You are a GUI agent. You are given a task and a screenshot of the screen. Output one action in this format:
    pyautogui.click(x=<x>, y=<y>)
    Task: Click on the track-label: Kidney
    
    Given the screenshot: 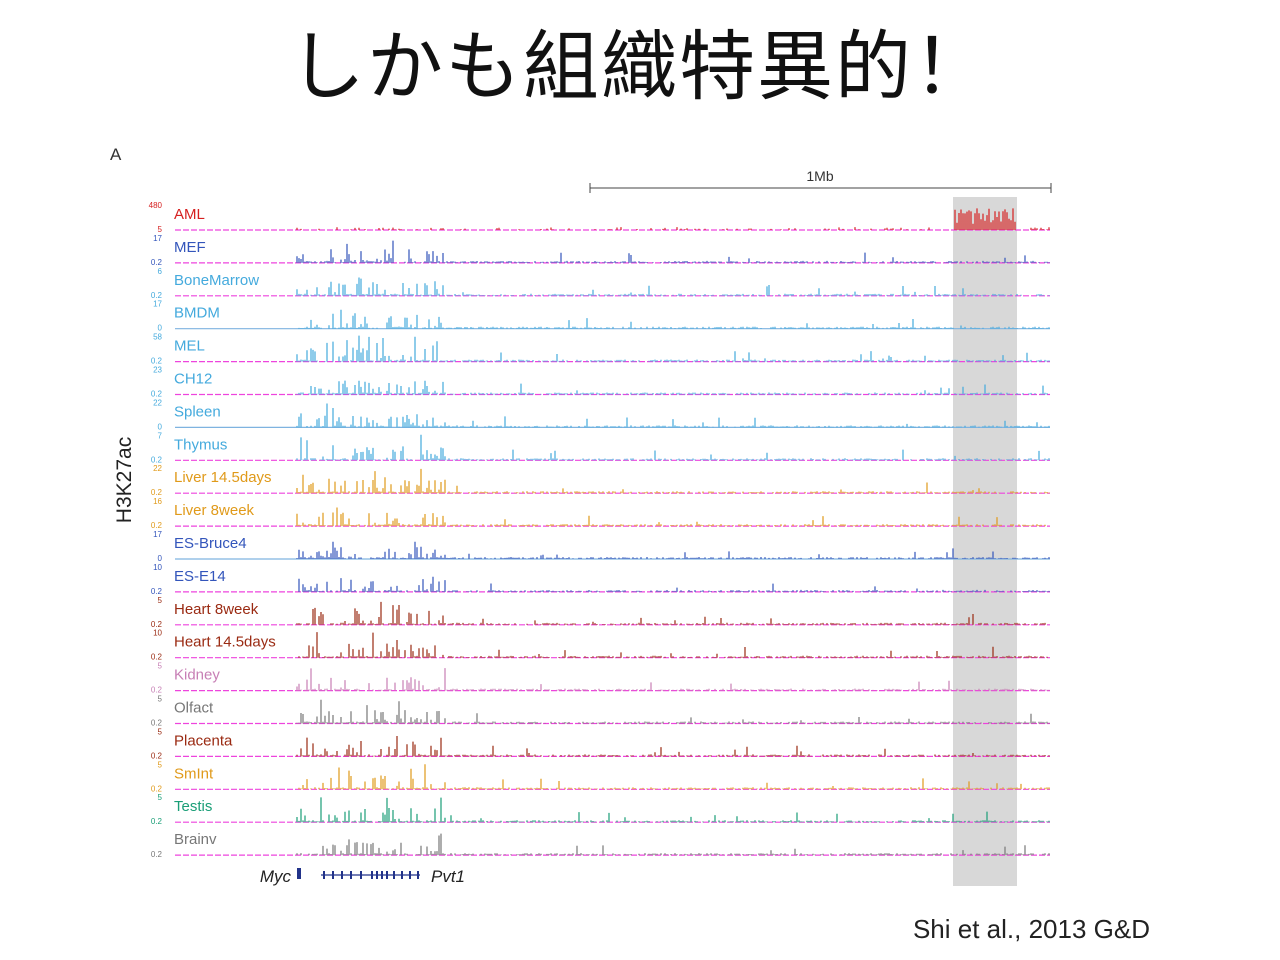 What is the action you would take?
    pyautogui.click(x=197, y=675)
    